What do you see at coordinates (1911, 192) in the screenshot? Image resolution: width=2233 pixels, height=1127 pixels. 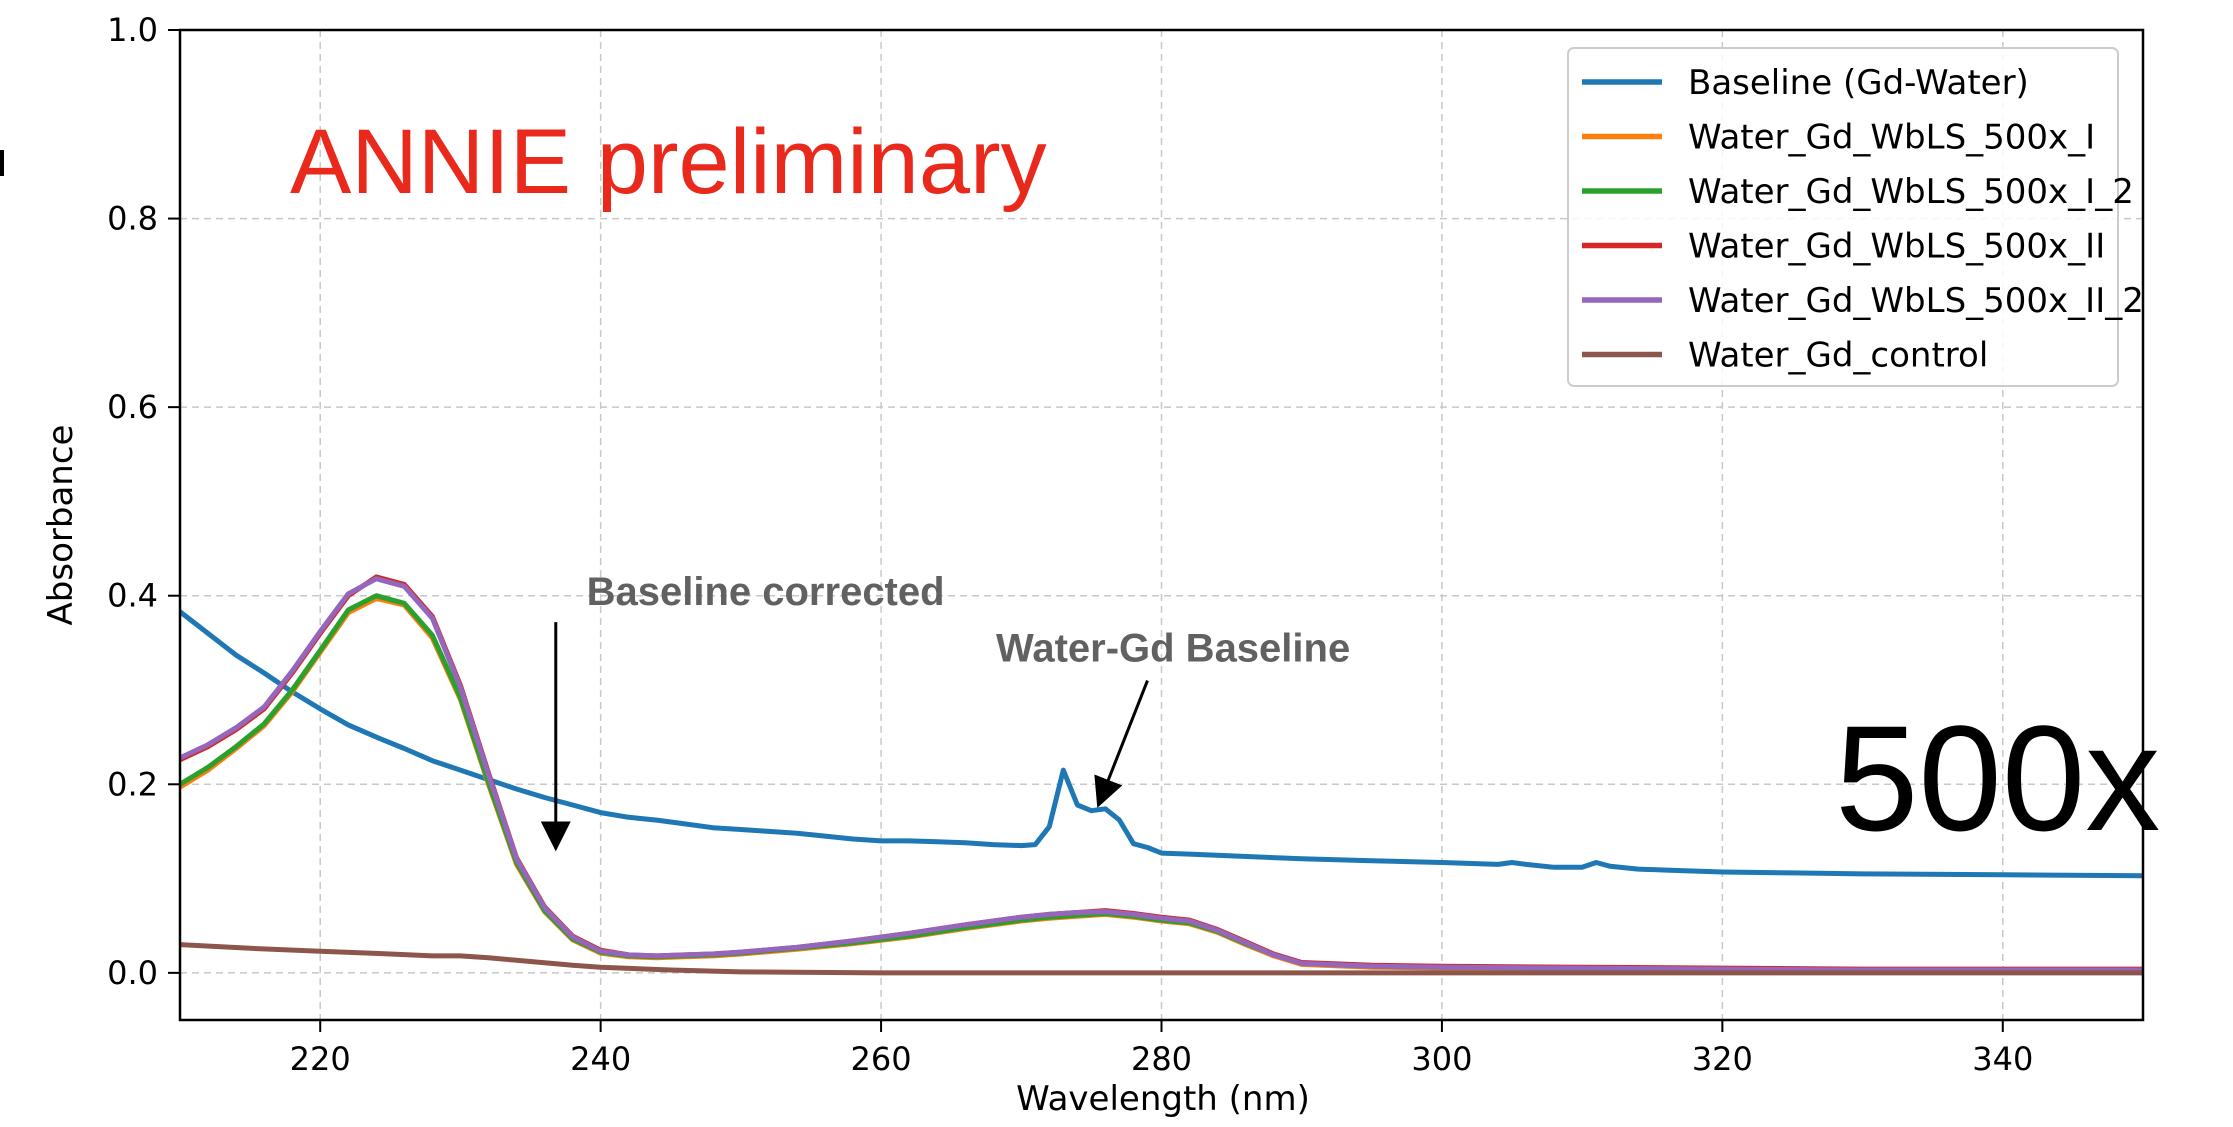 I see `legend-label-3: Water_Gd_WbLS_500x_I_2` at bounding box center [1911, 192].